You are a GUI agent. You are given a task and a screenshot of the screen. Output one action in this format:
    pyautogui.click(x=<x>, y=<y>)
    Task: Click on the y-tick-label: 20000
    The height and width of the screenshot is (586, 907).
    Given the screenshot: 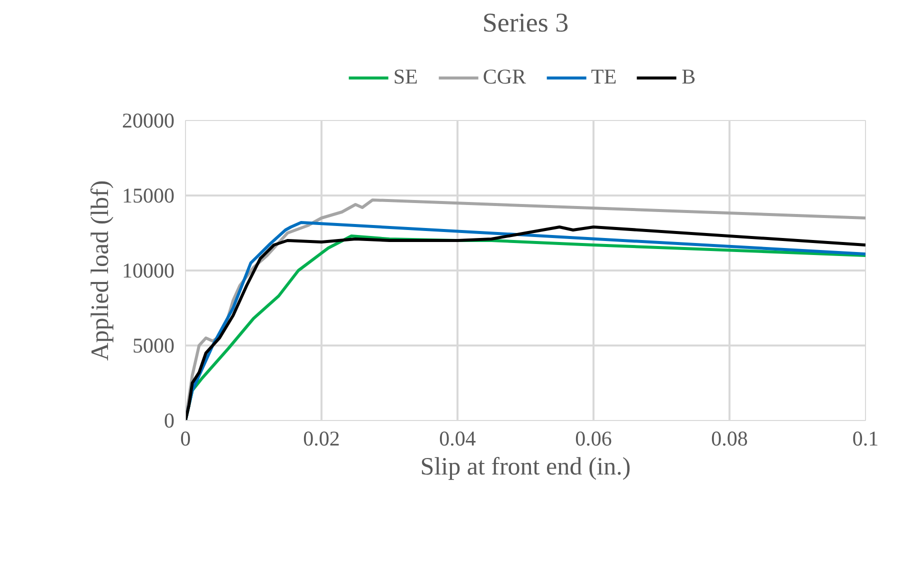 What is the action you would take?
    pyautogui.click(x=148, y=120)
    